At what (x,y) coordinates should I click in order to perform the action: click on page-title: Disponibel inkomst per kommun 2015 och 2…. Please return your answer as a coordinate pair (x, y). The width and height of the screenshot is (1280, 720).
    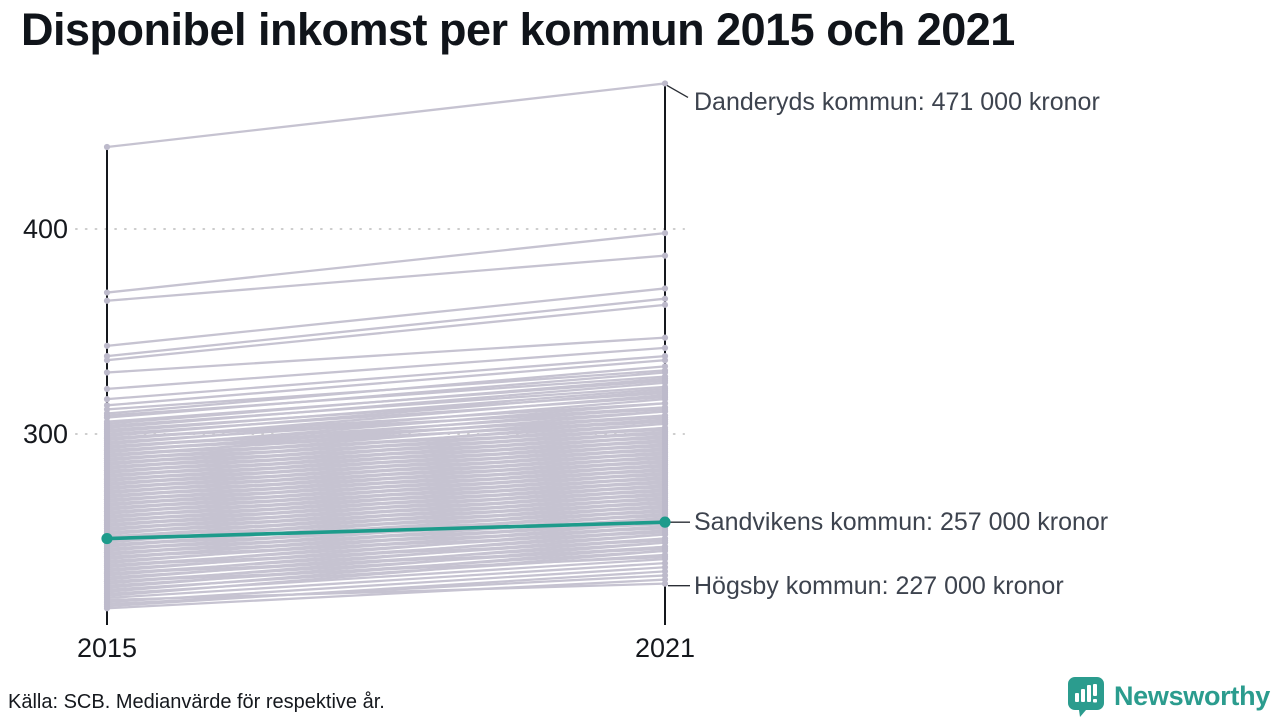
    Looking at the image, I should click on (518, 29).